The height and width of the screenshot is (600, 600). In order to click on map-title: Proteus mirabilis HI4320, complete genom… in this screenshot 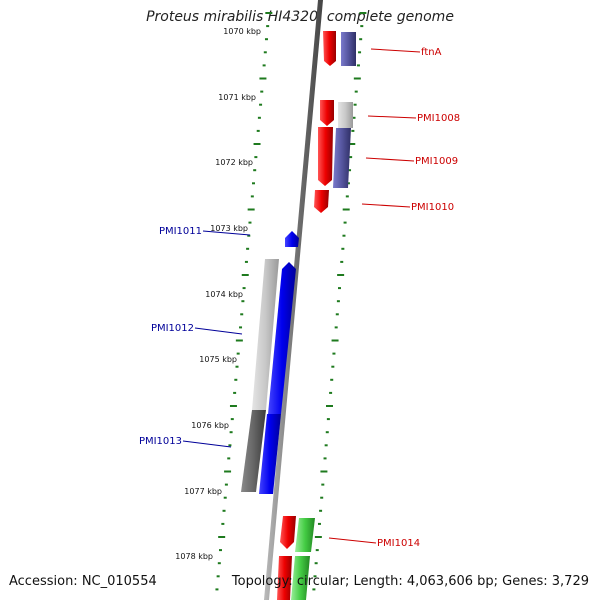, I will do `click(300, 17)`.